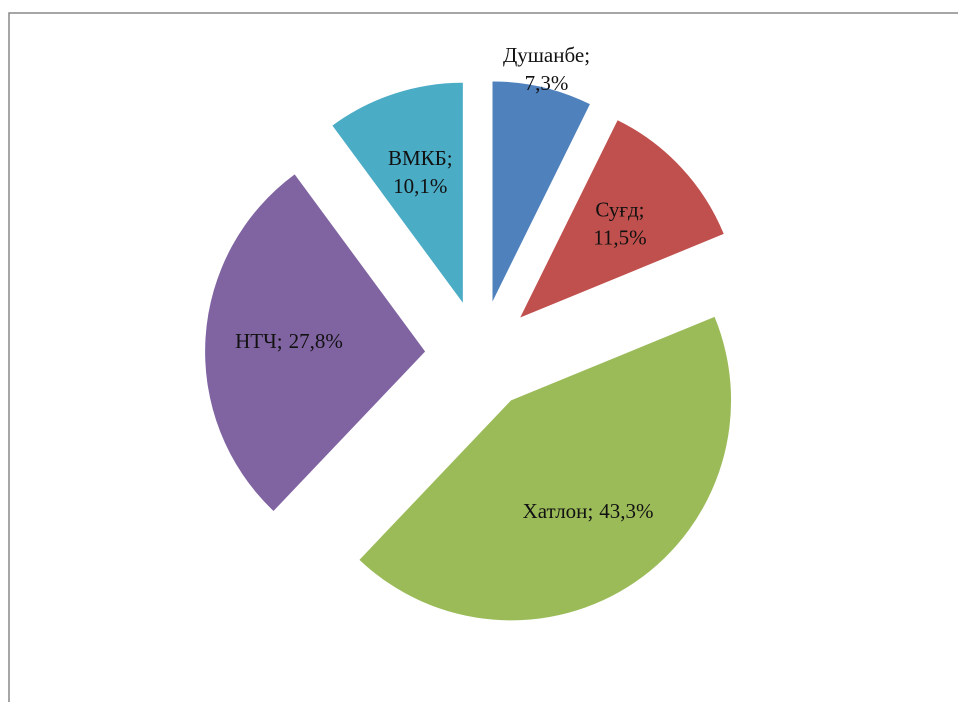 The height and width of the screenshot is (702, 958). What do you see at coordinates (555, 511) in the screenshot?
I see `slice-category: Хатлон` at bounding box center [555, 511].